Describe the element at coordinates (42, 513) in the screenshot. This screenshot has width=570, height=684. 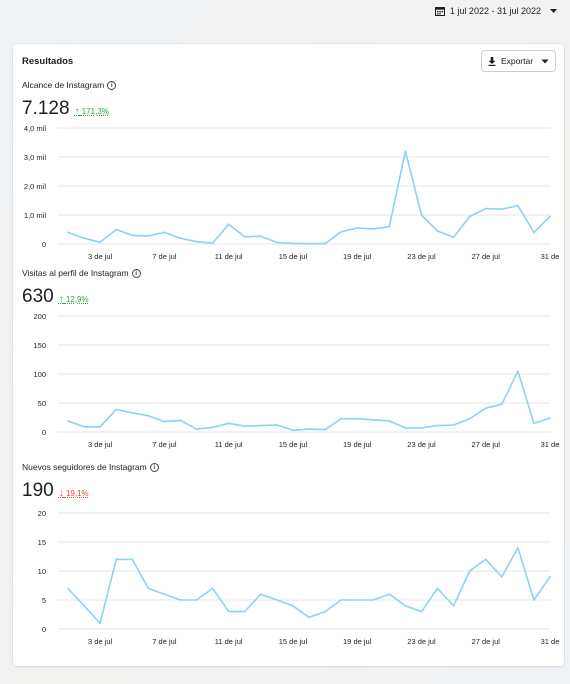
I see `y-tick-label: 20` at that location.